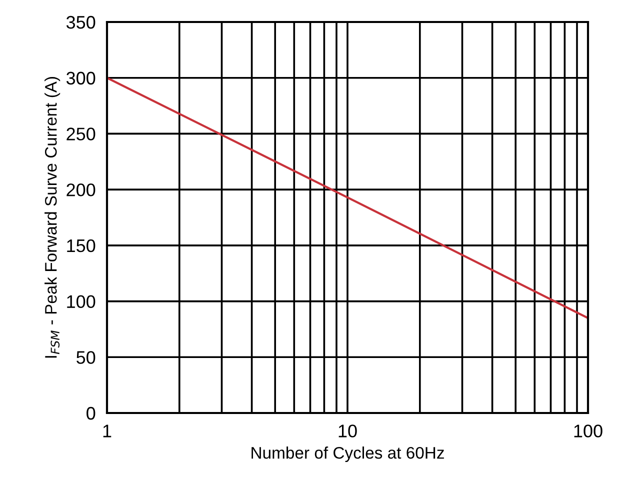 Image resolution: width=617 pixels, height=477 pixels. I want to click on x-tick-label: 1, so click(107, 431).